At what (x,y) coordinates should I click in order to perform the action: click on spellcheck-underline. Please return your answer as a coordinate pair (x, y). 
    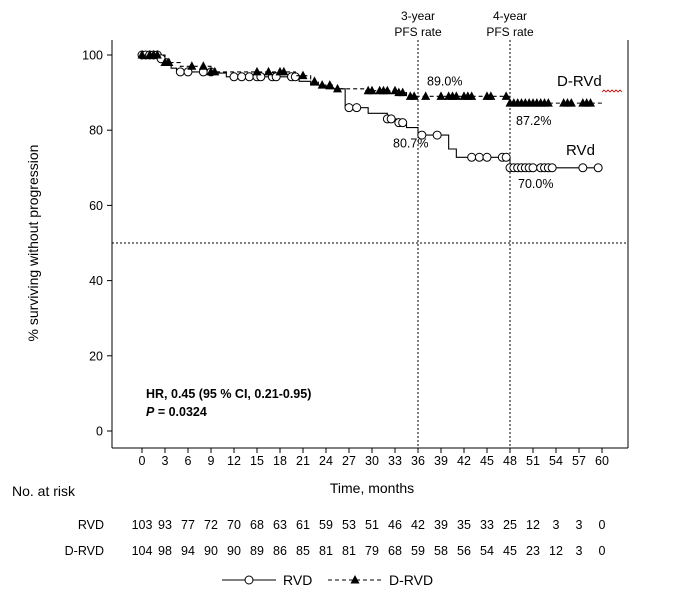
    Looking at the image, I should click on (612, 91).